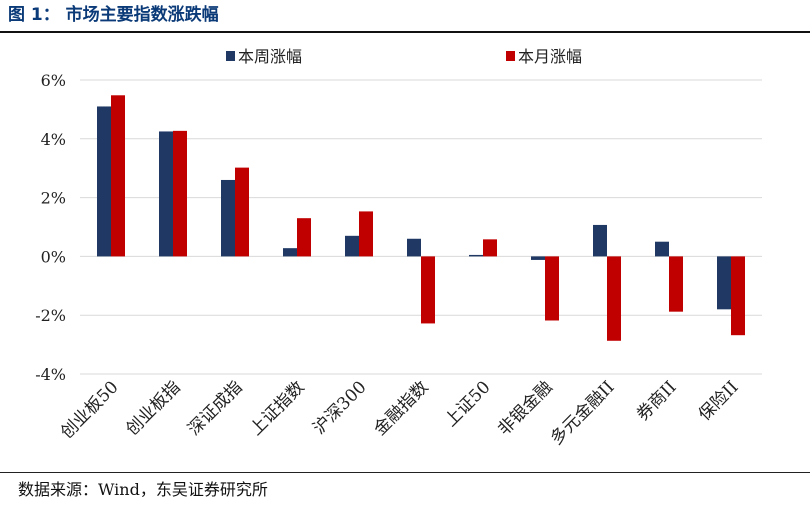 The height and width of the screenshot is (512, 810). I want to click on x-category-label: 沪深300, so click(339, 407).